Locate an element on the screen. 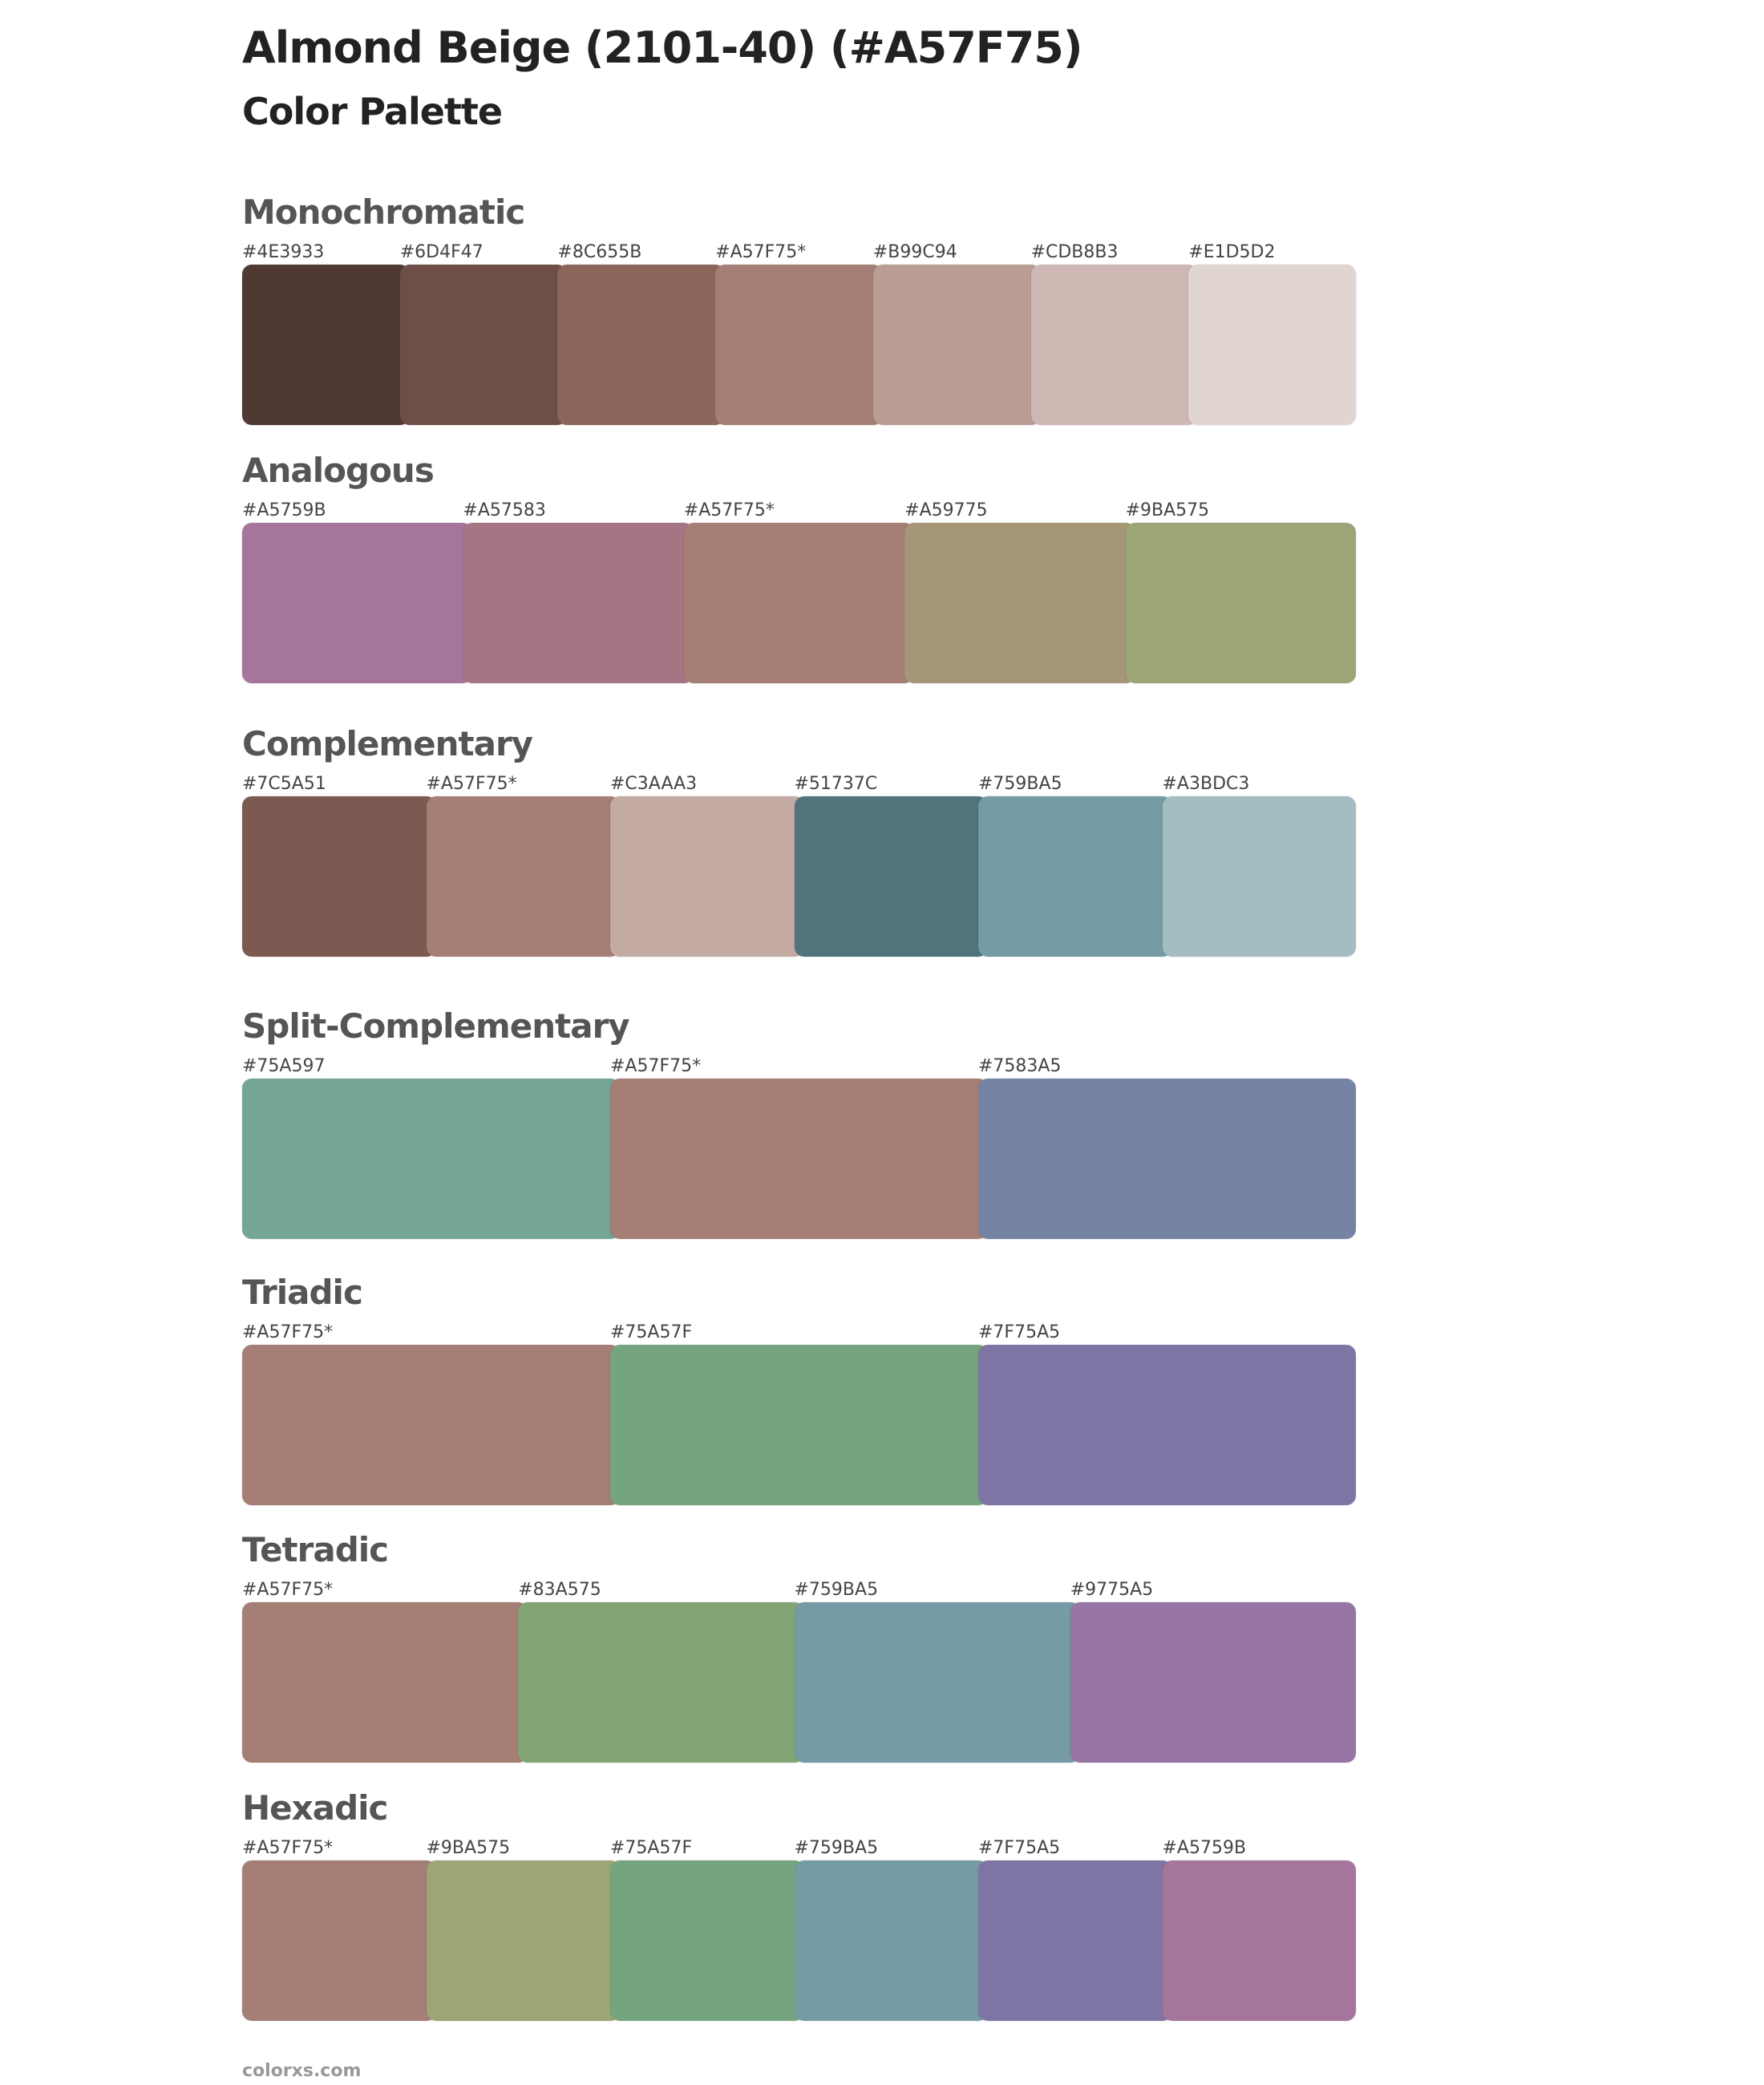 The width and height of the screenshot is (1764, 2085). section-title: Split-Complementary is located at coordinates (436, 1026).